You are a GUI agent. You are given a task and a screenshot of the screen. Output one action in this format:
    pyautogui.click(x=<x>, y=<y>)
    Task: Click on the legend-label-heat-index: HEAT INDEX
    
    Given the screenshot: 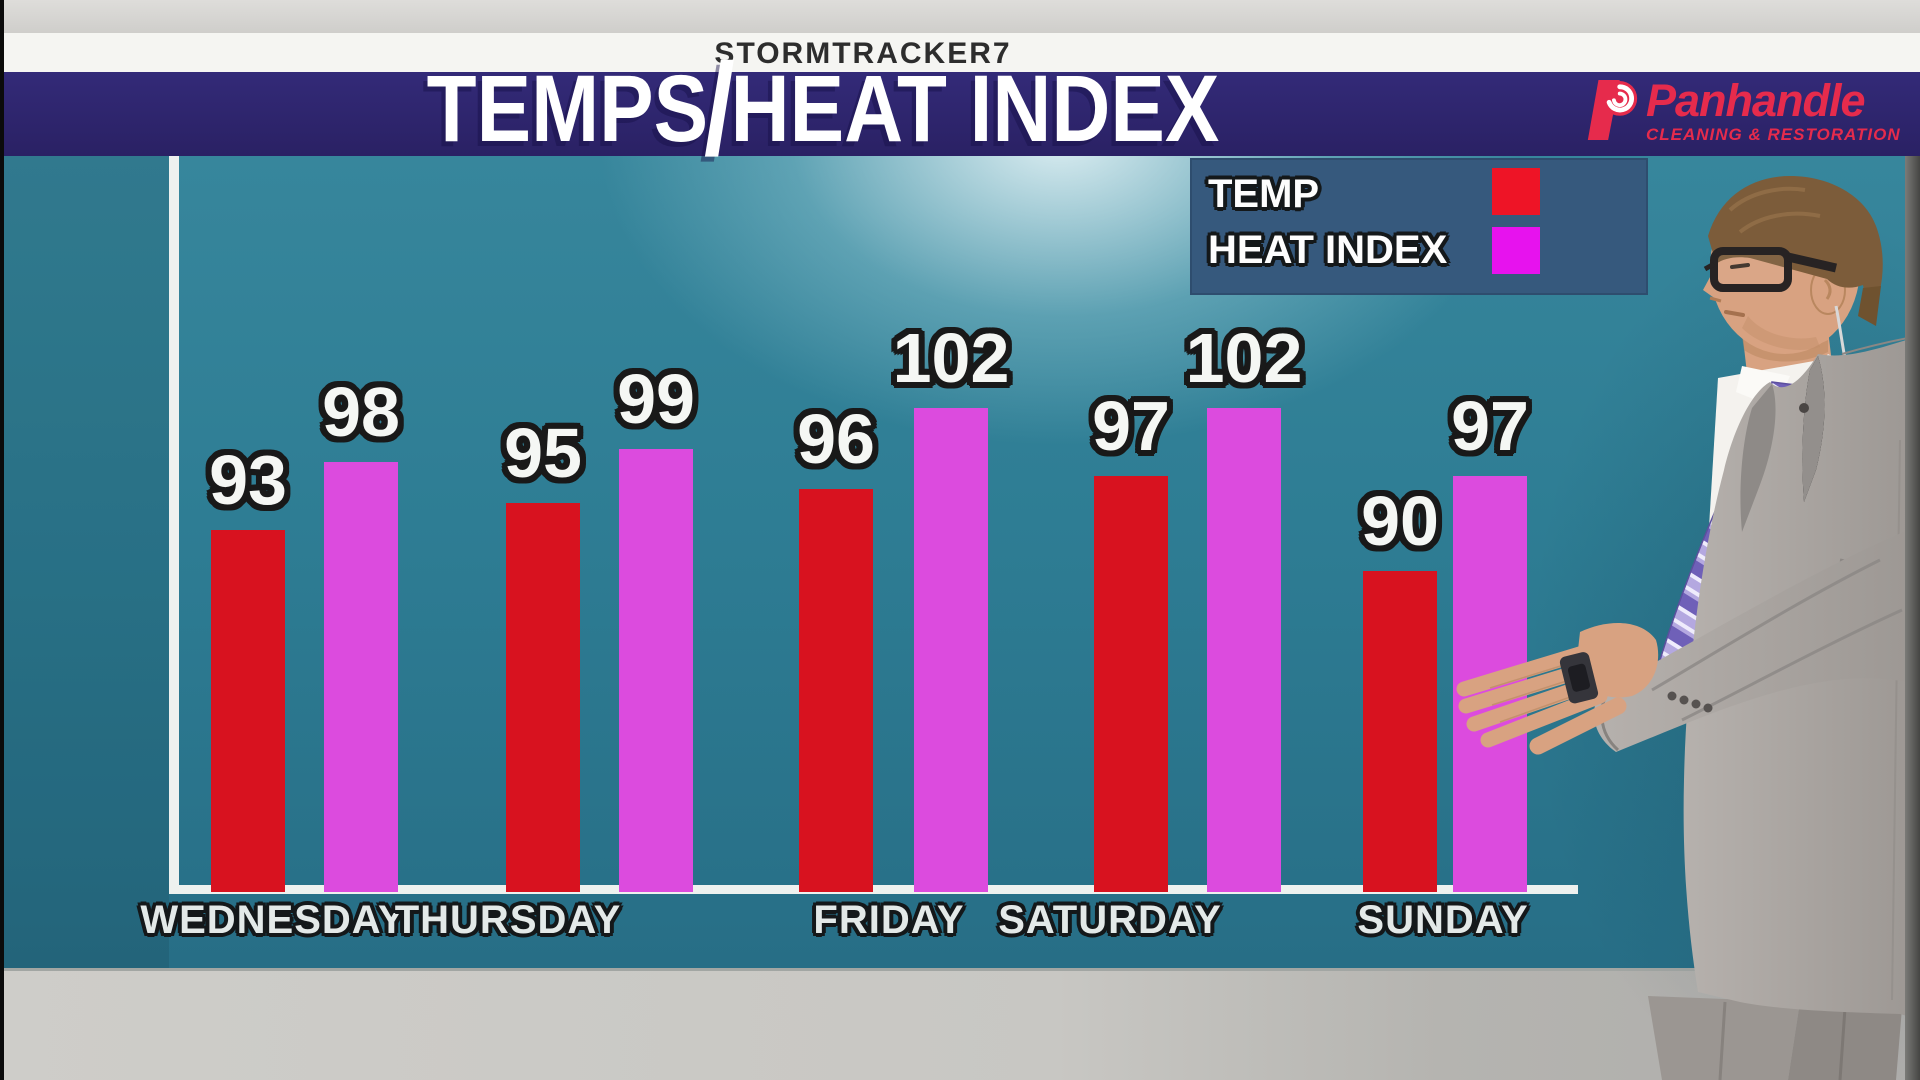 What is the action you would take?
    pyautogui.click(x=1328, y=250)
    